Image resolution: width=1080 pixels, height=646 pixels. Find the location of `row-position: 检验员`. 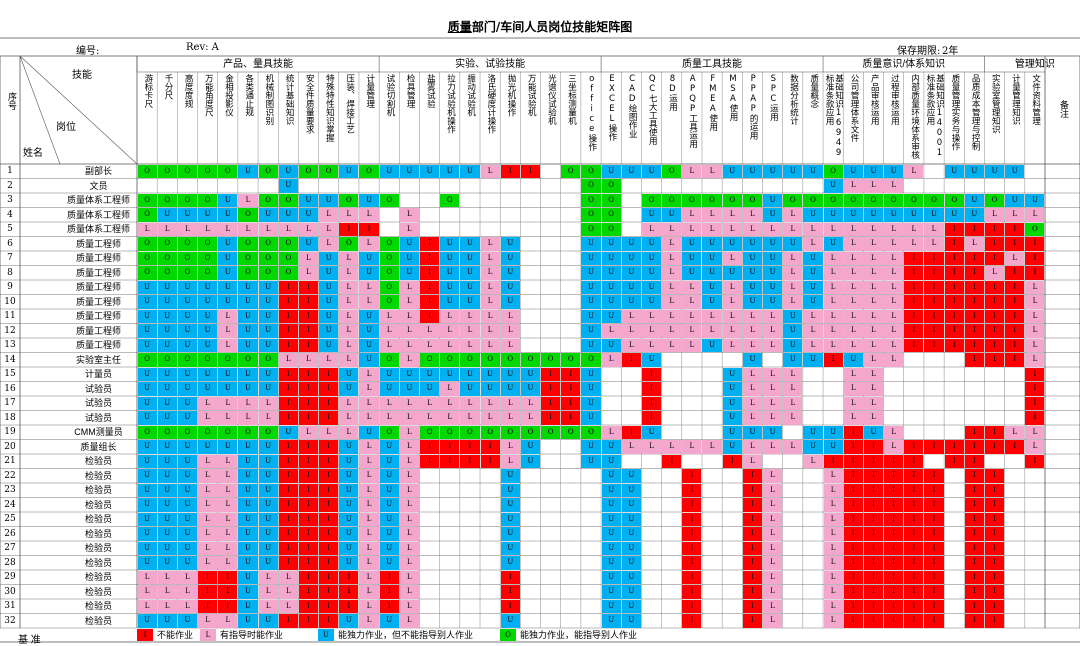

row-position: 检验员 is located at coordinates (98, 620).